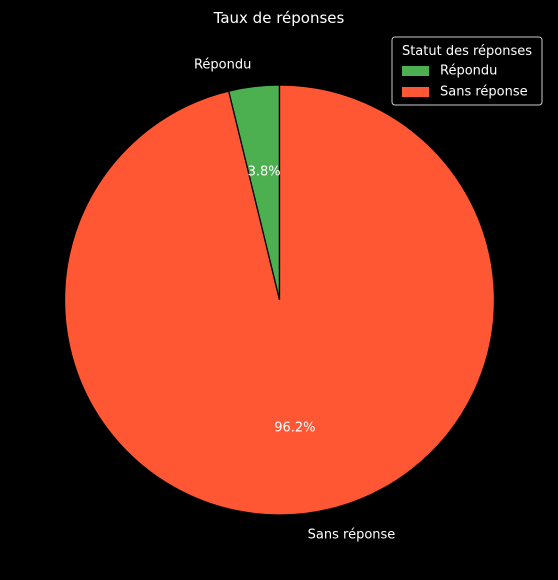  What do you see at coordinates (264, 171) in the screenshot?
I see `pie-percent-label-repondu: 3.8%` at bounding box center [264, 171].